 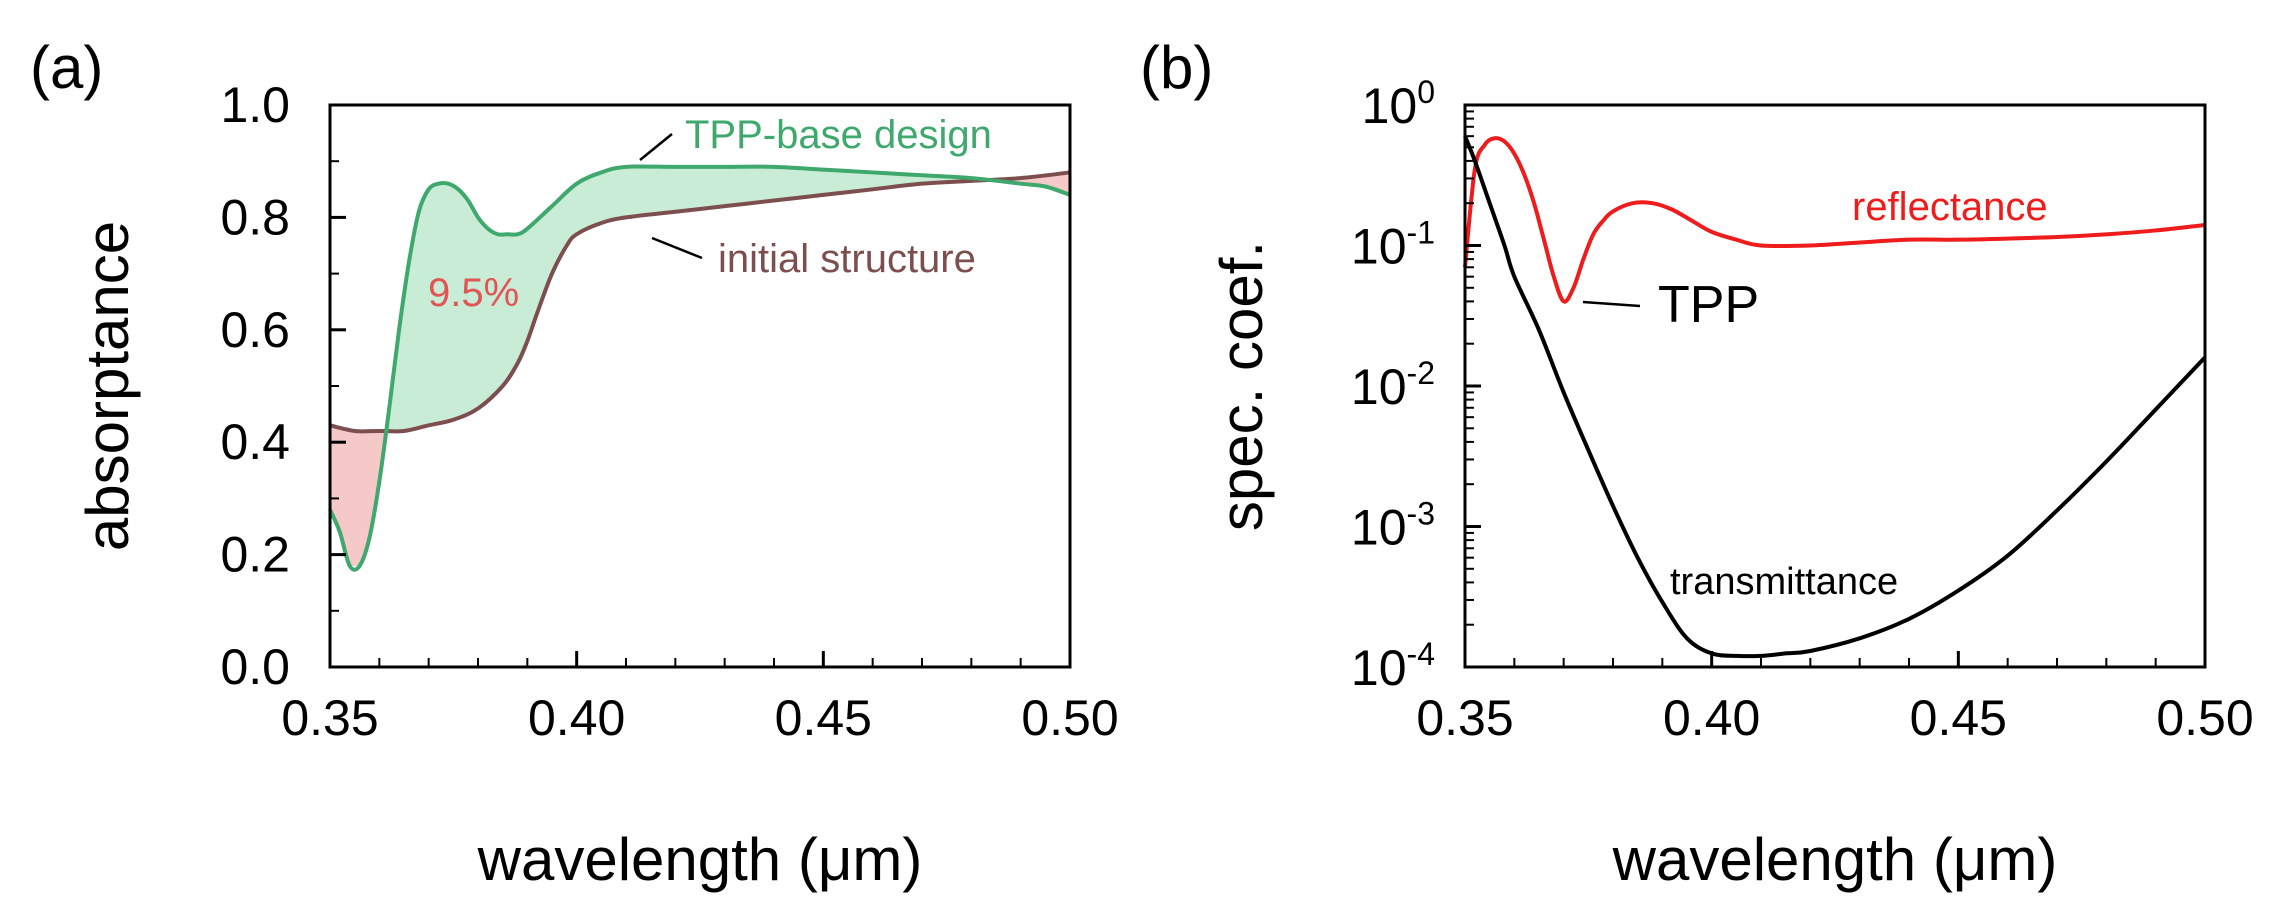 What do you see at coordinates (1176, 67) in the screenshot?
I see `panel-b-label: (b)` at bounding box center [1176, 67].